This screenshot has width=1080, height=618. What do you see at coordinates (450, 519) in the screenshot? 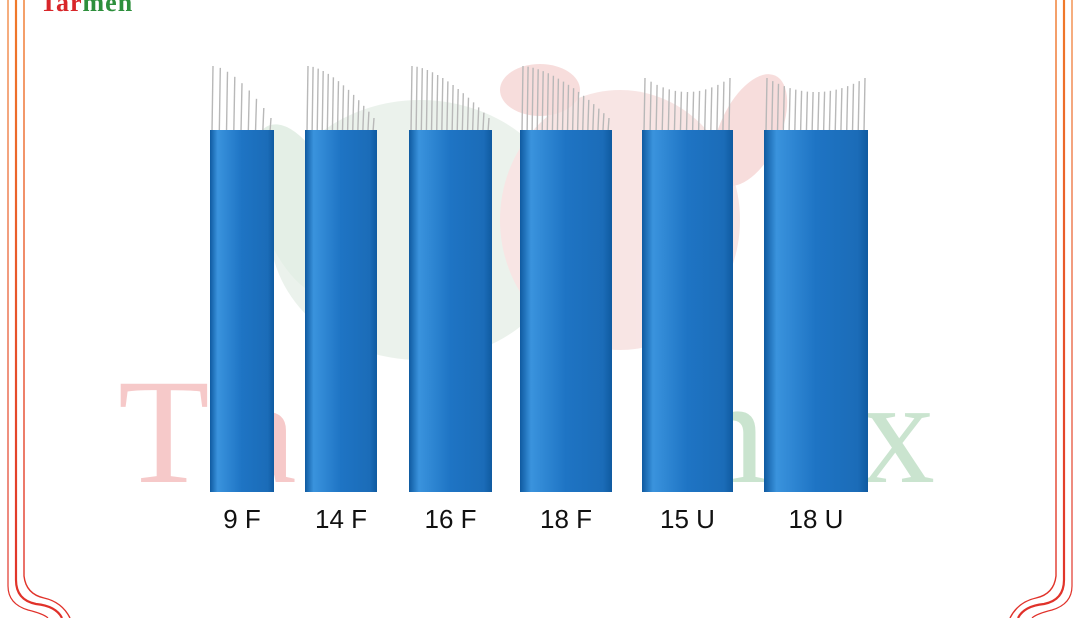
I see `blade-label: 16 F` at bounding box center [450, 519].